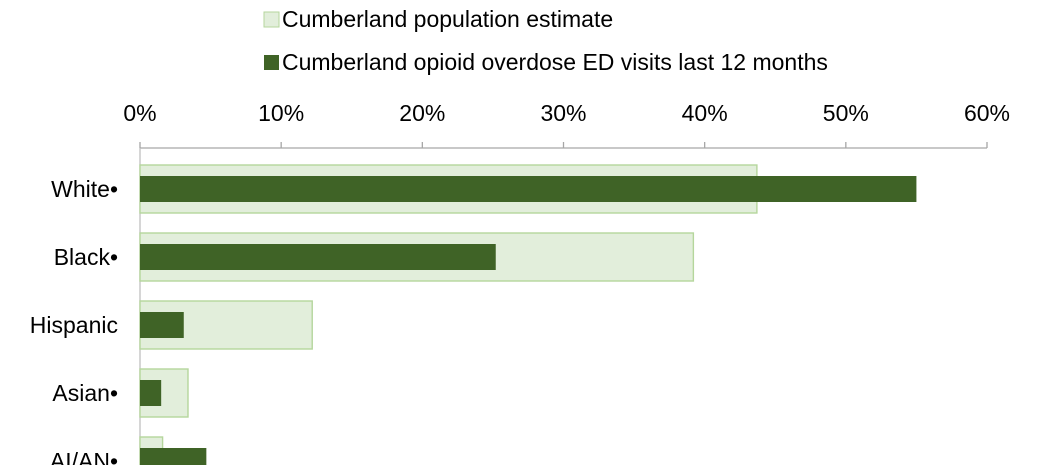 This screenshot has width=1037, height=465. I want to click on x-tick-label: 0%, so click(139, 113).